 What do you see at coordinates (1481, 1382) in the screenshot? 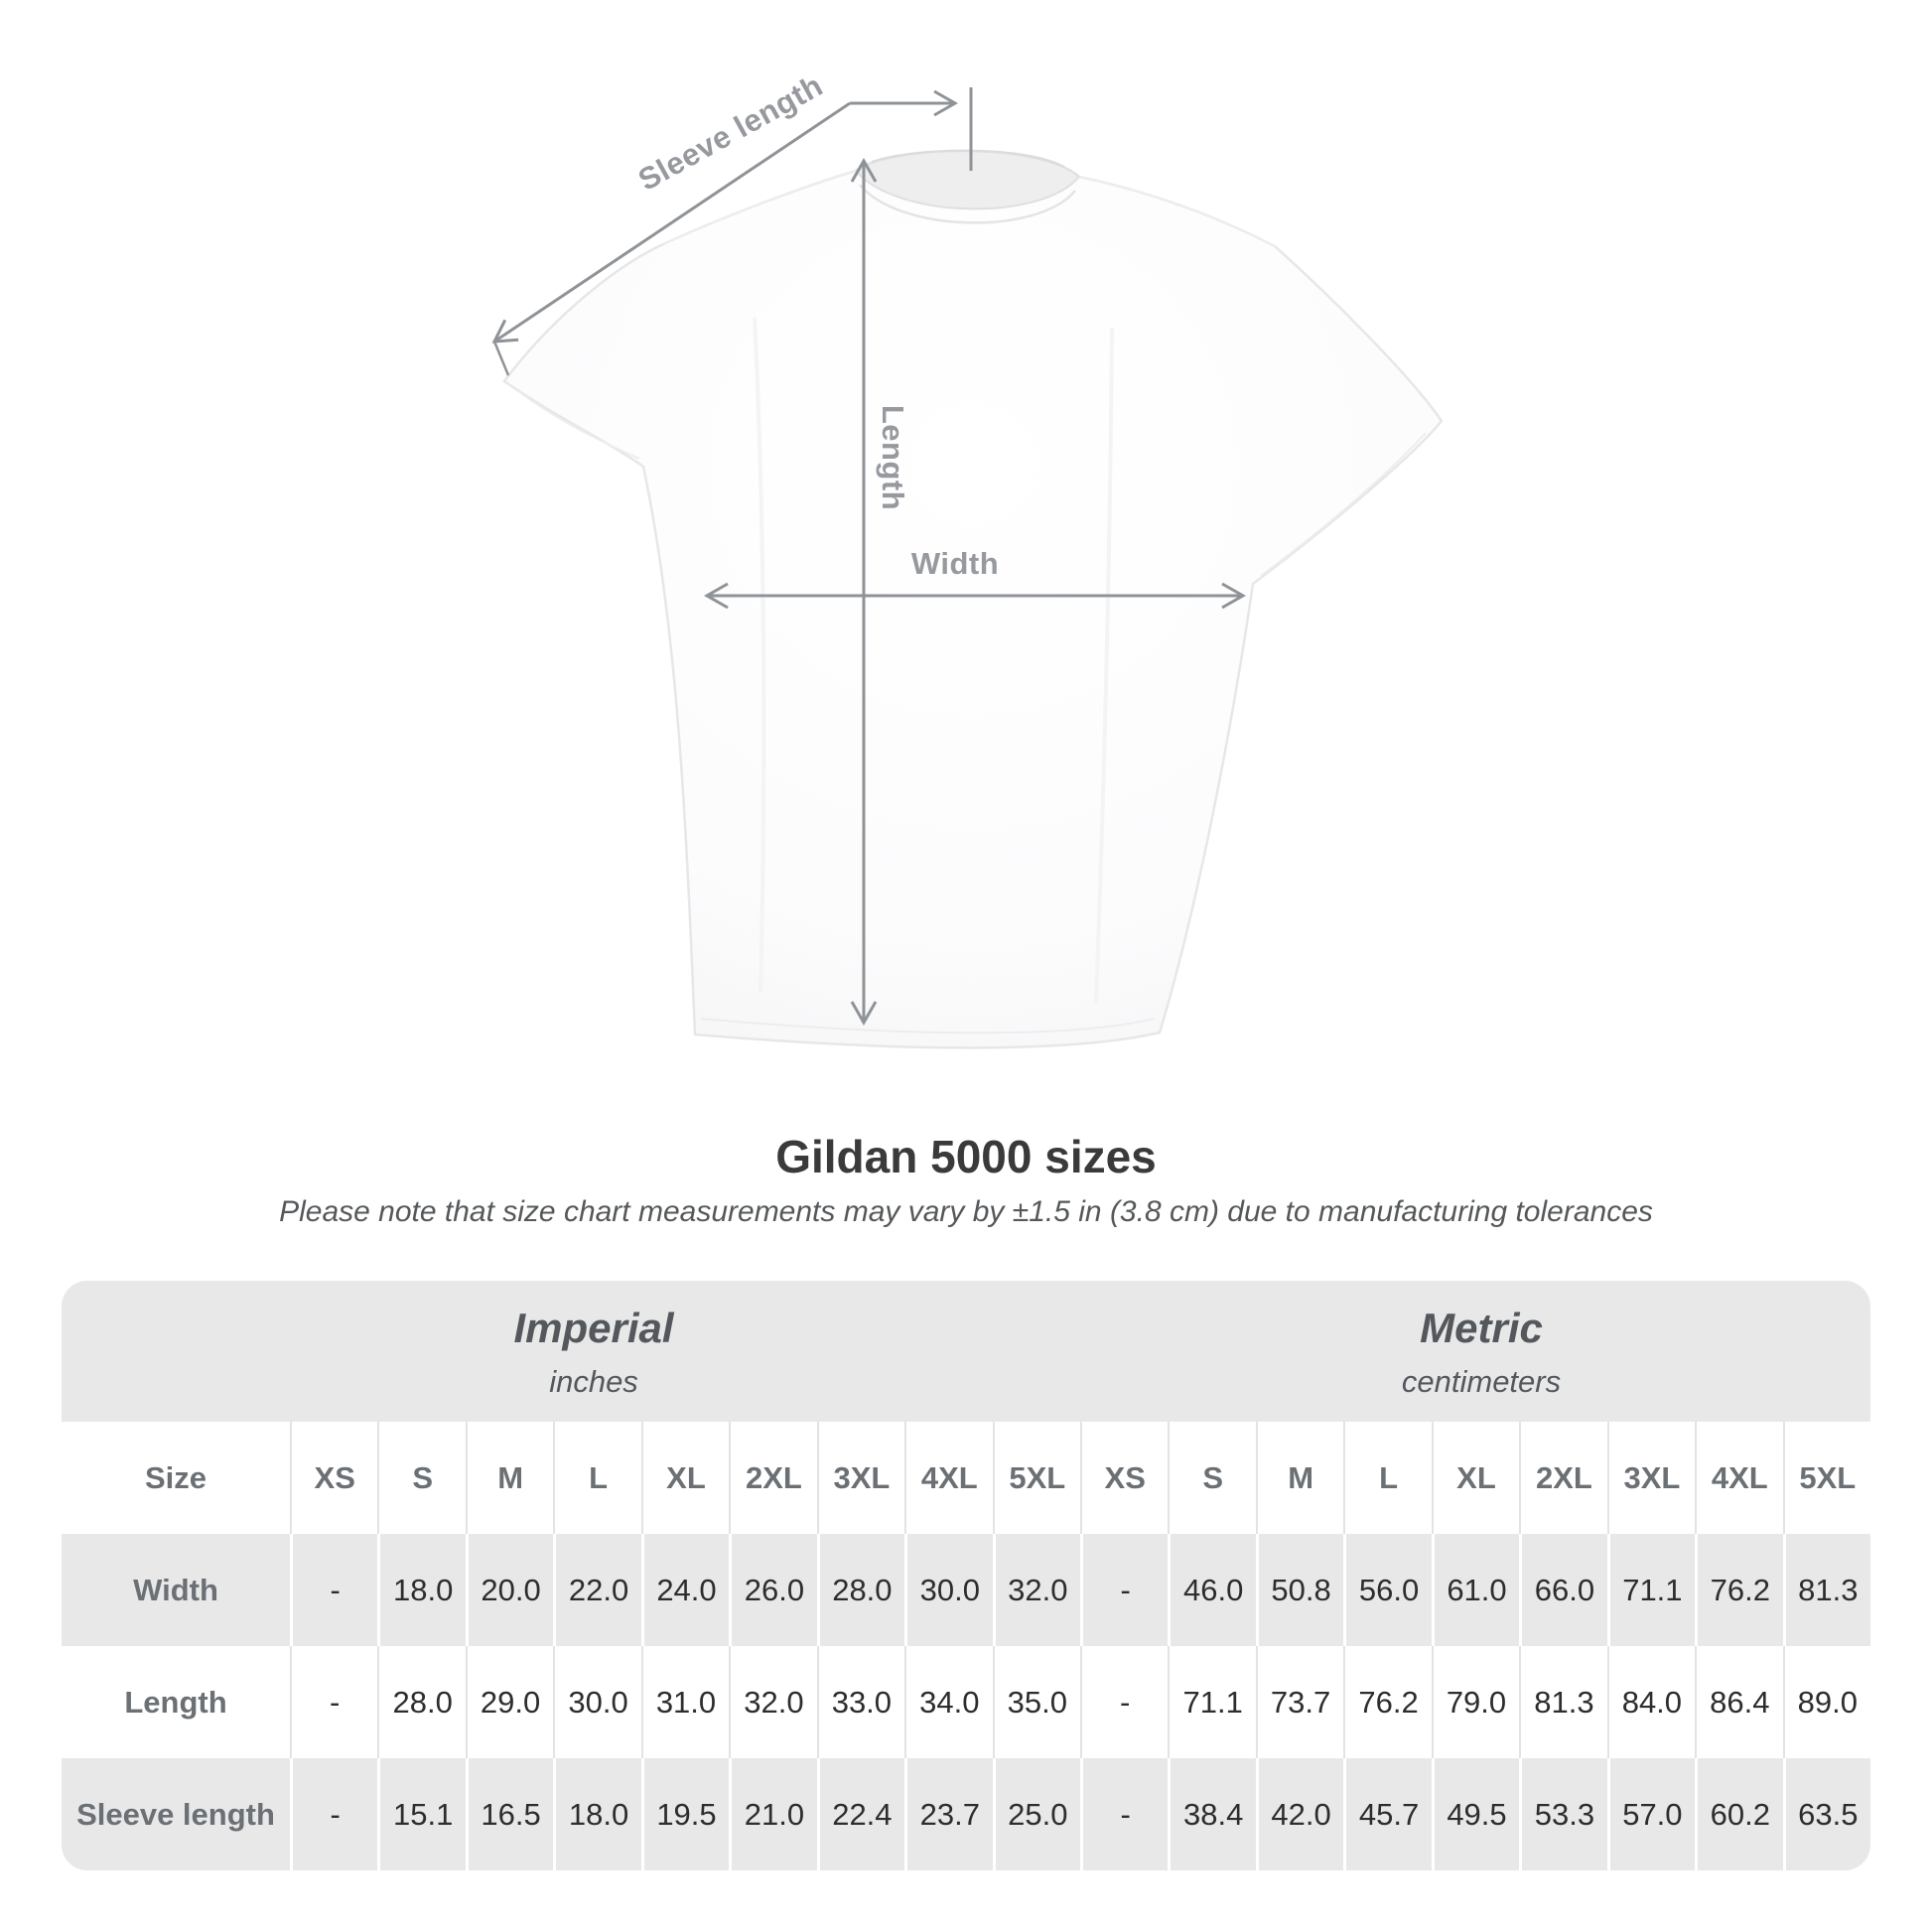
I see `metric-unit: centimeters` at bounding box center [1481, 1382].